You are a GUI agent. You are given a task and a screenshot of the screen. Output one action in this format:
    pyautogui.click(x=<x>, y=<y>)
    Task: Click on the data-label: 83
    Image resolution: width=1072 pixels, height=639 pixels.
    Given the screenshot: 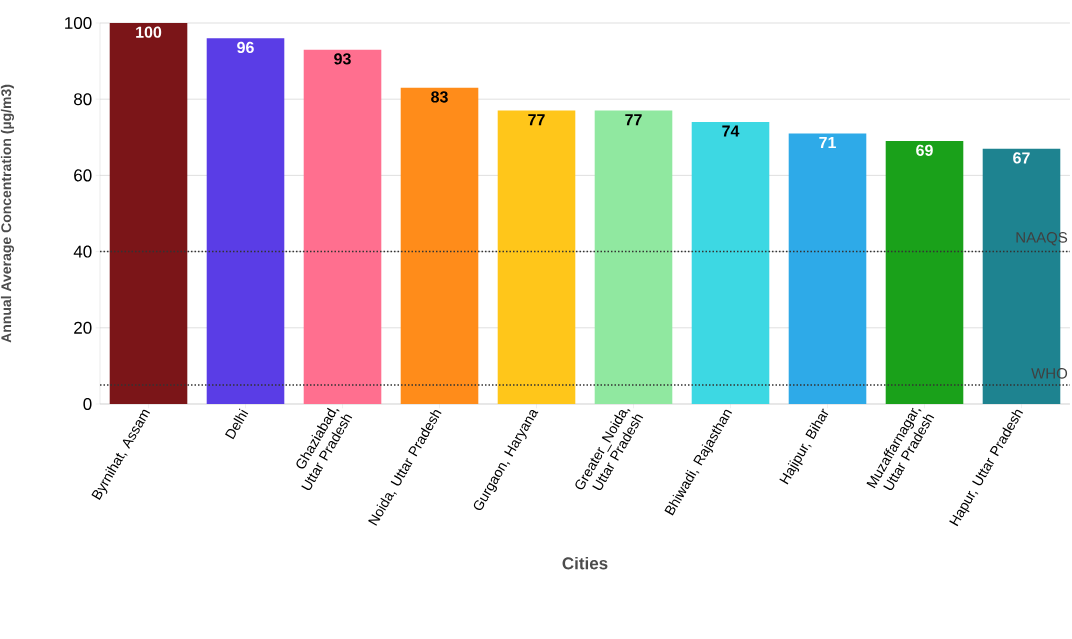 What is the action you would take?
    pyautogui.click(x=439, y=97)
    